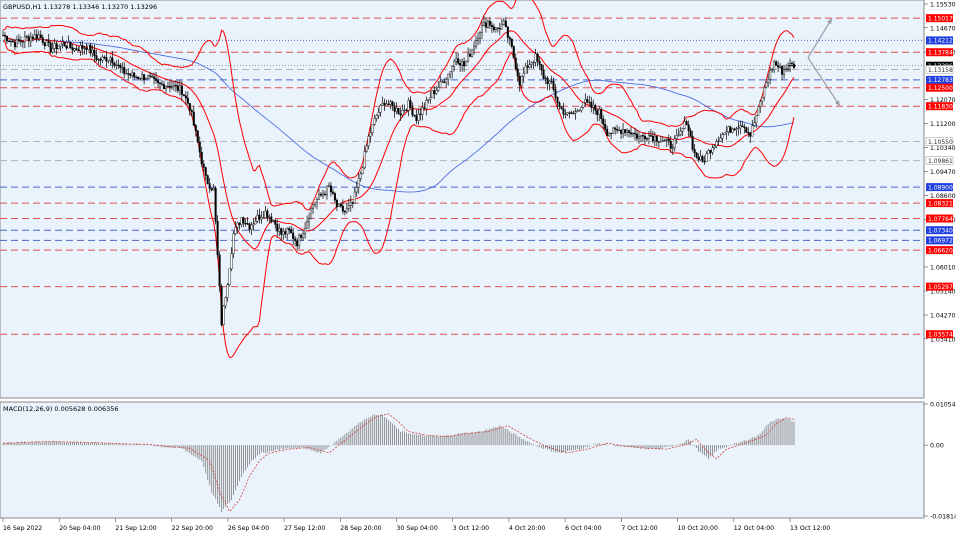 This screenshot has height=539, width=956. Describe the element at coordinates (754, 528) in the screenshot. I see `time-tick-label: 12 Oct 04:00` at that location.